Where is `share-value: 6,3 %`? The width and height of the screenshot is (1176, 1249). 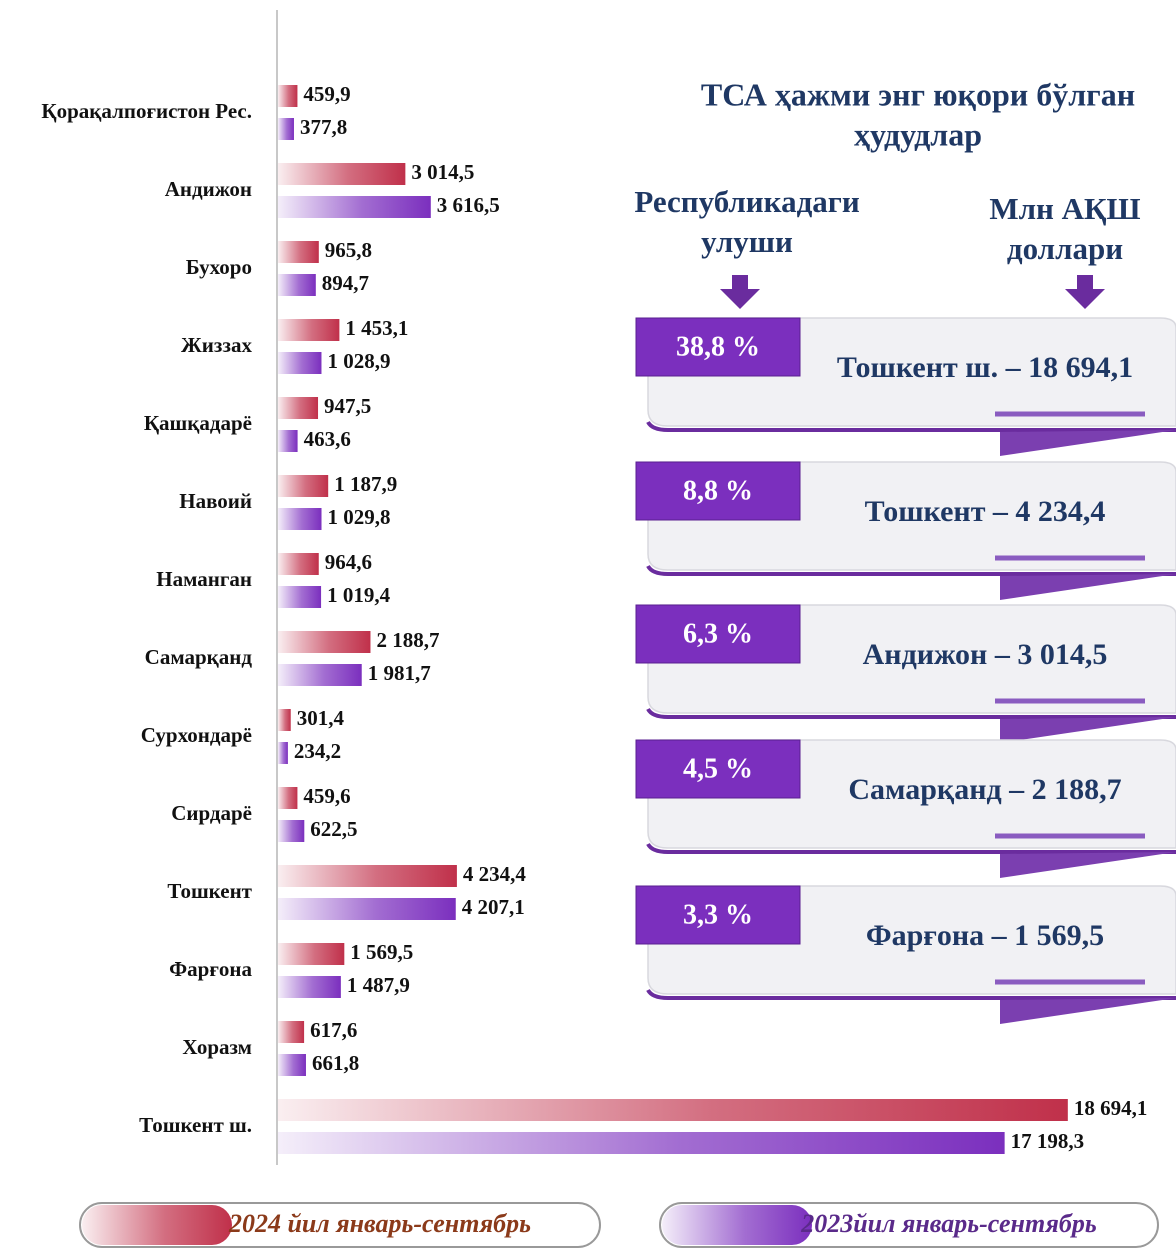 share-value: 6,3 % is located at coordinates (718, 633).